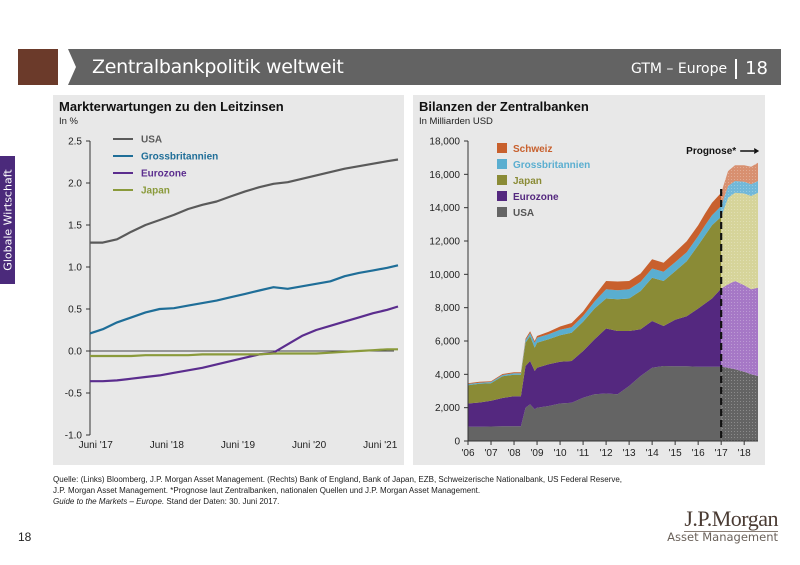  Describe the element at coordinates (467, 453) in the screenshot. I see `x-tick-label: '06` at that location.